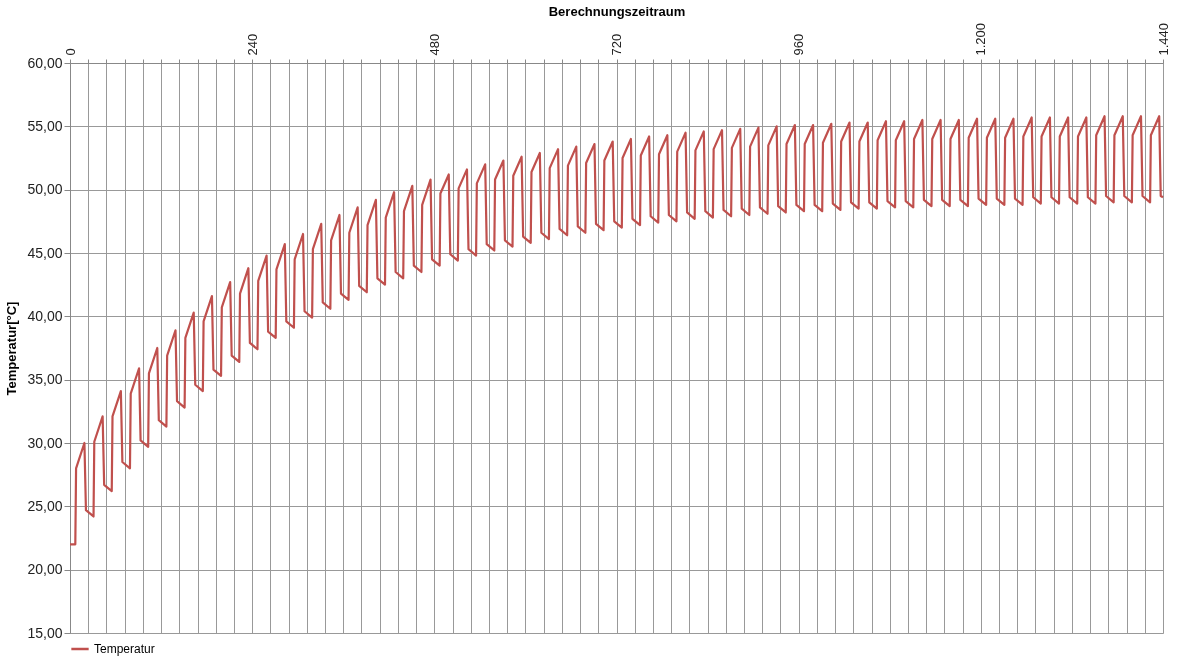  Describe the element at coordinates (1163, 39) in the screenshot. I see `x-tick-label: 1.440` at that location.